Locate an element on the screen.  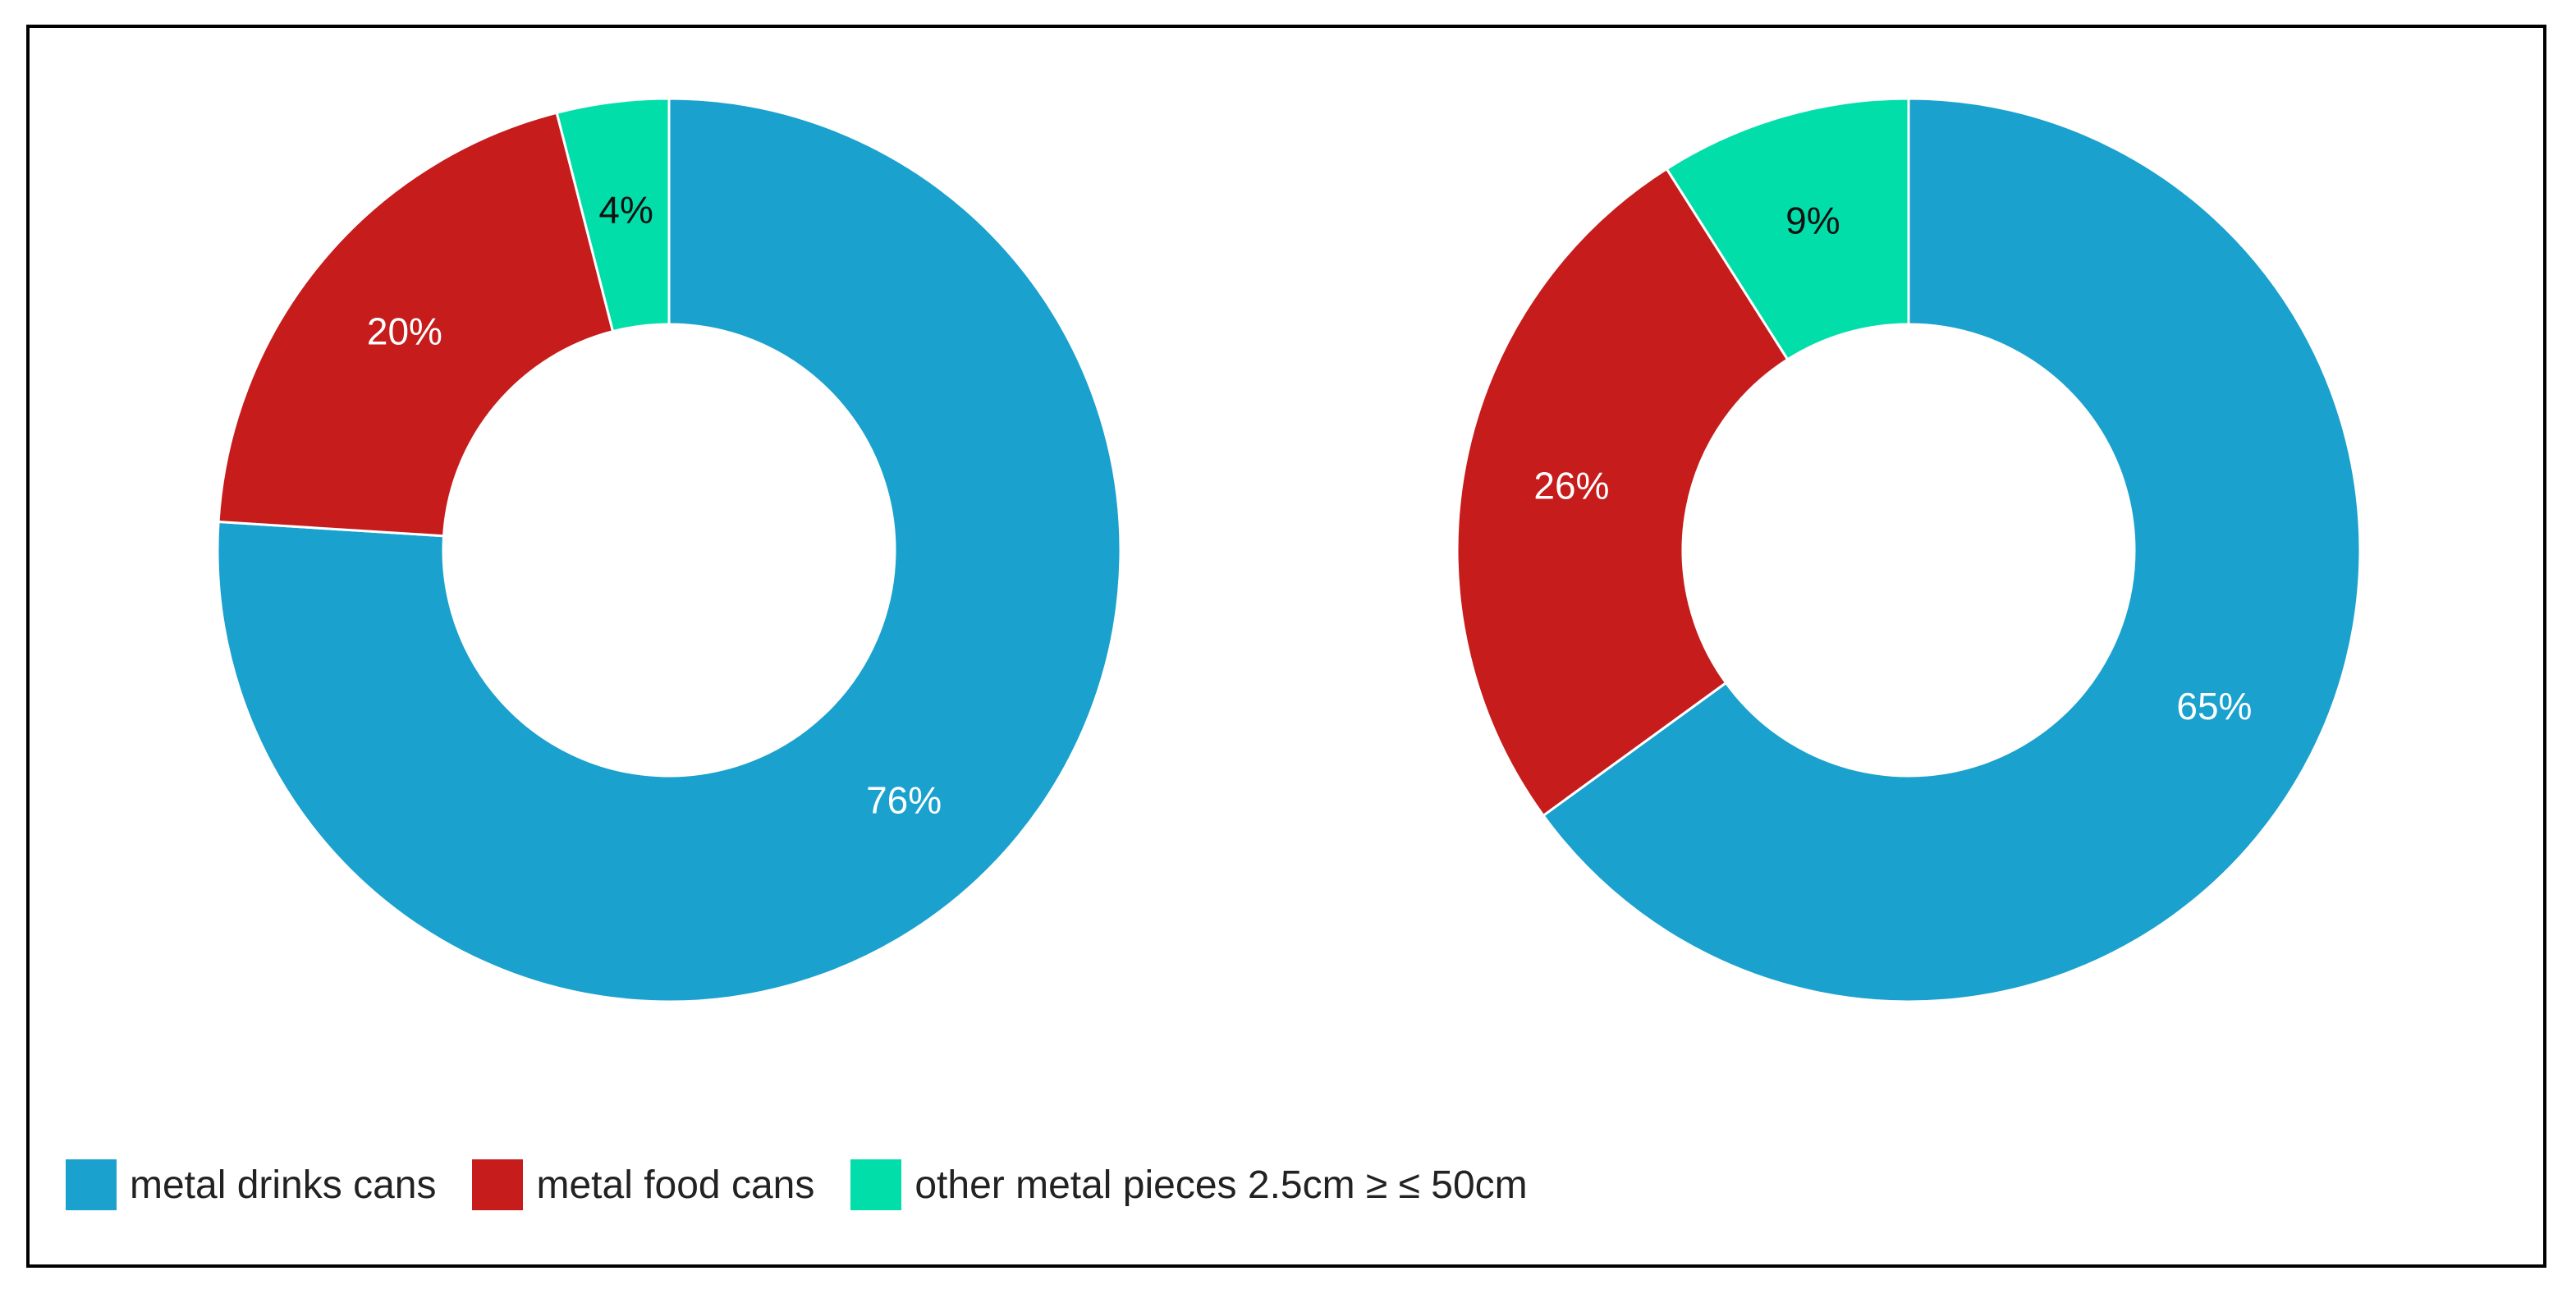
legend-swatch-food-cans is located at coordinates (498, 1184).